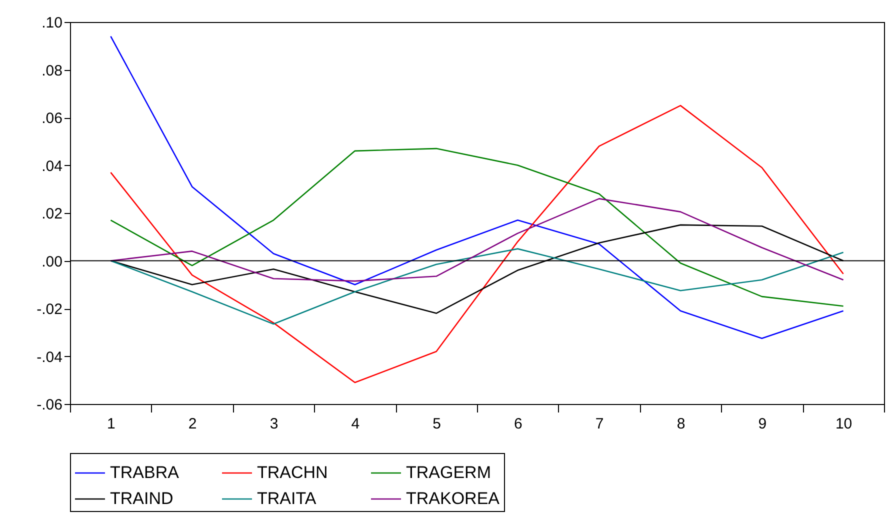 This screenshot has height=520, width=887. Describe the element at coordinates (142, 498) in the screenshot. I see `legend-label: TRAIND` at that location.